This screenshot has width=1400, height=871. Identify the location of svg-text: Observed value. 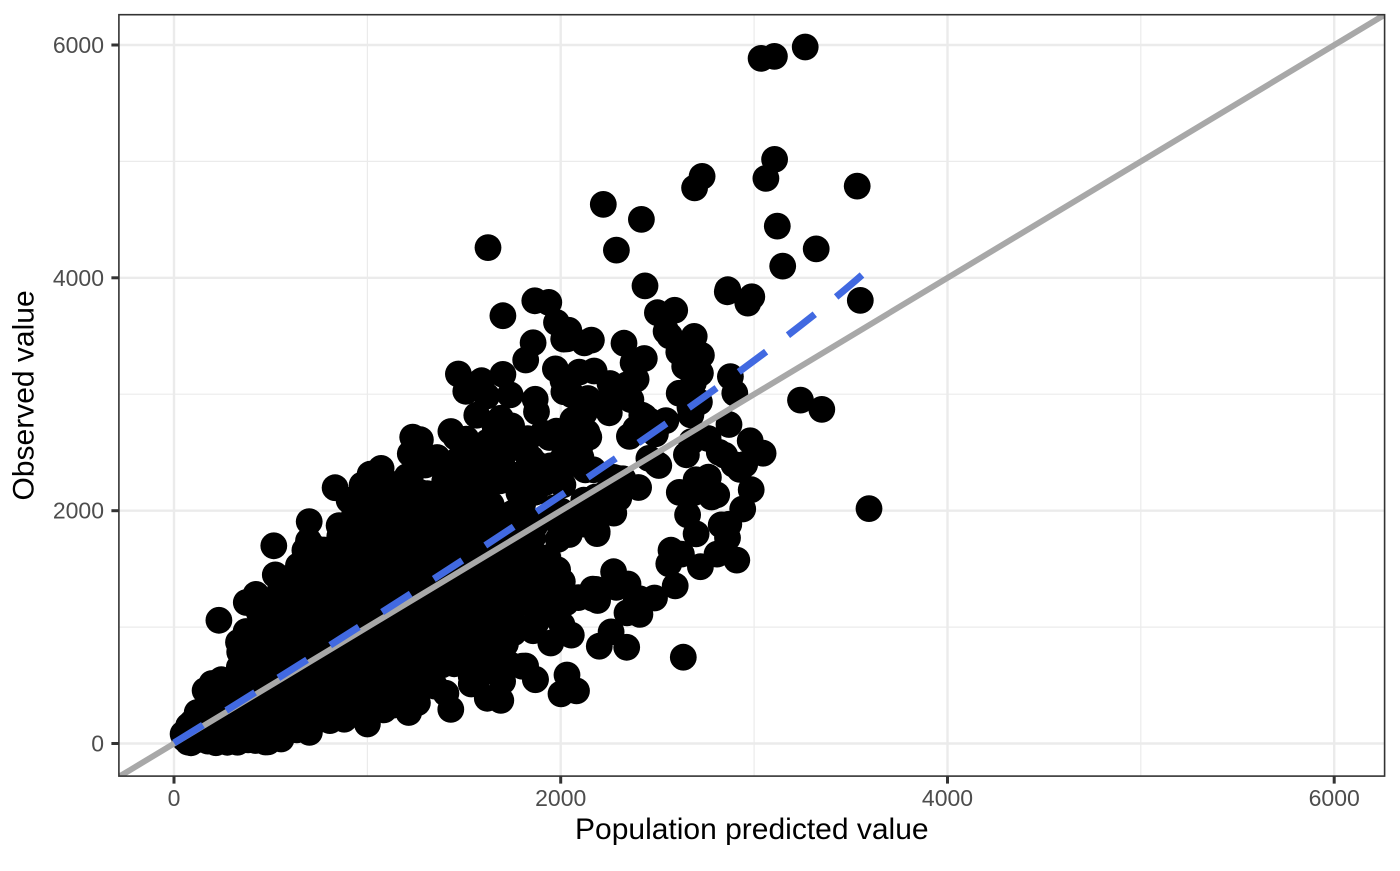
(24, 395).